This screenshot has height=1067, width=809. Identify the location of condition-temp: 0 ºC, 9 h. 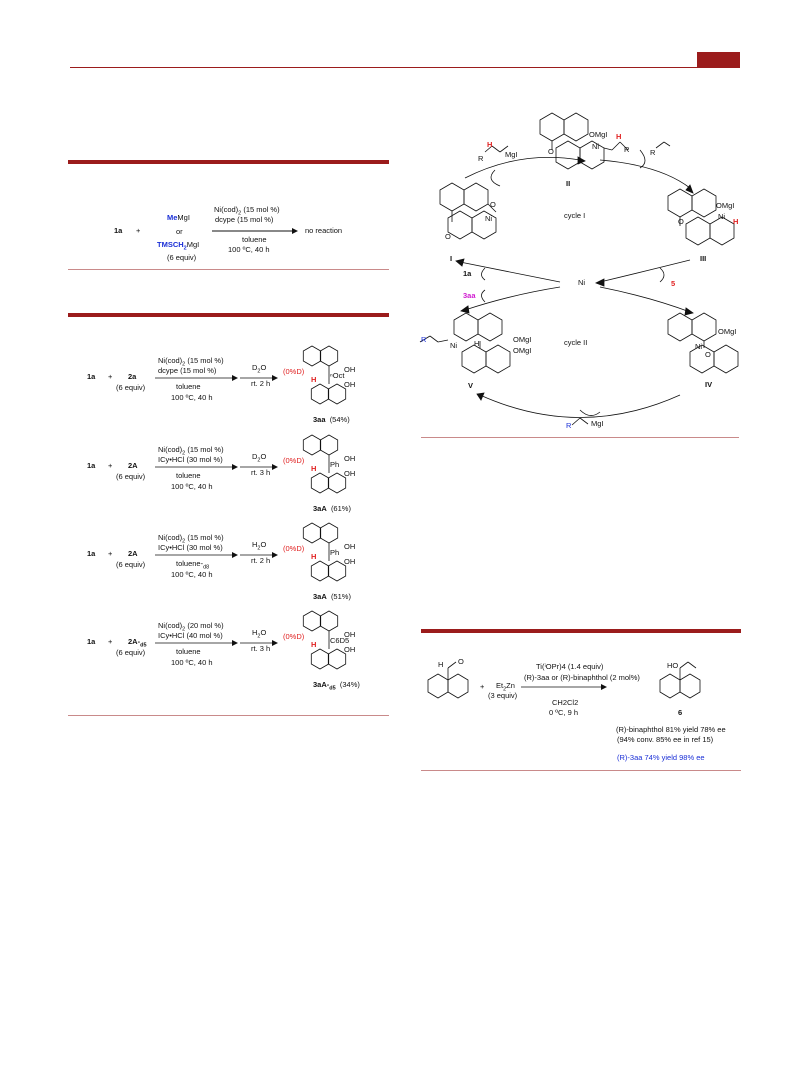
(564, 712).